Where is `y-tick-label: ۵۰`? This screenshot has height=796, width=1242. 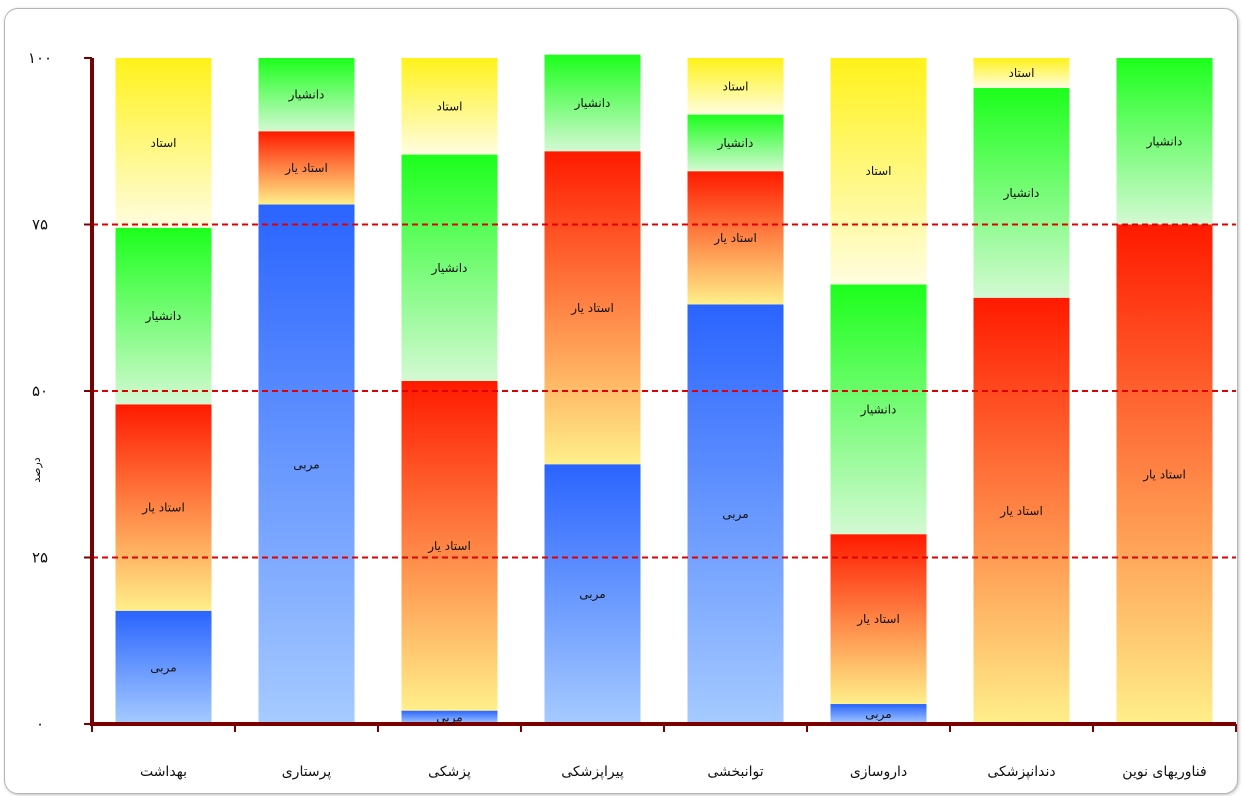
y-tick-label: ۵۰ is located at coordinates (40, 391).